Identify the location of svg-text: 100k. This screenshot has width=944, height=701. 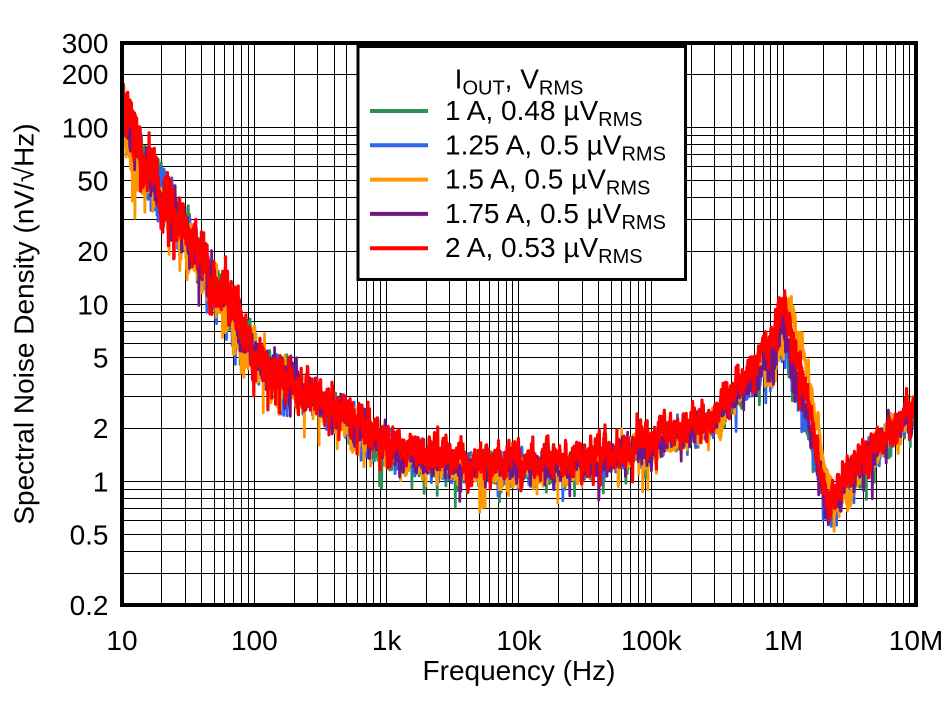
(652, 640).